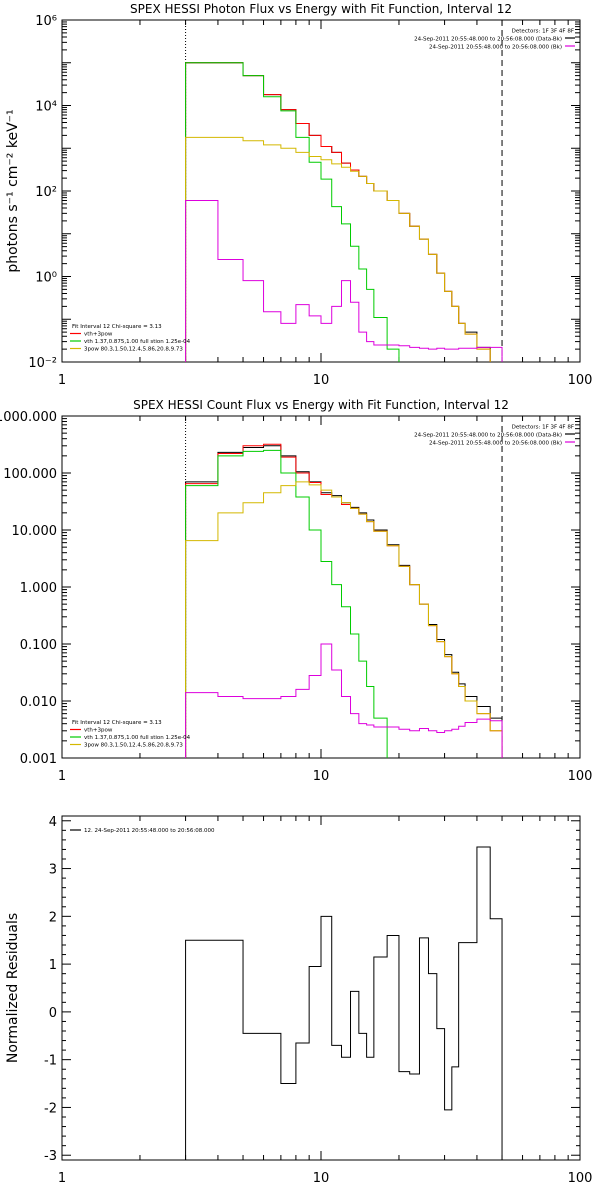 This screenshot has width=600, height=1200. Describe the element at coordinates (42, 363) in the screenshot. I see `y-tick-label: 10⁻²` at that location.